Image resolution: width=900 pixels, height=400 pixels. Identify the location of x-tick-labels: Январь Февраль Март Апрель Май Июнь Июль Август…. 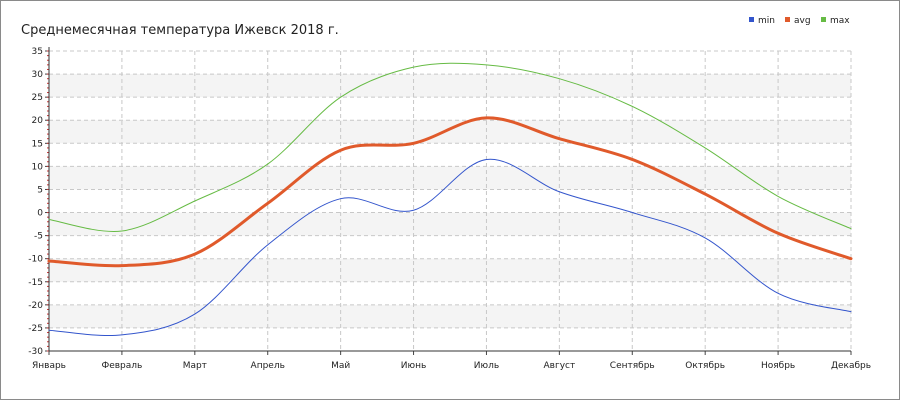
(451, 366).